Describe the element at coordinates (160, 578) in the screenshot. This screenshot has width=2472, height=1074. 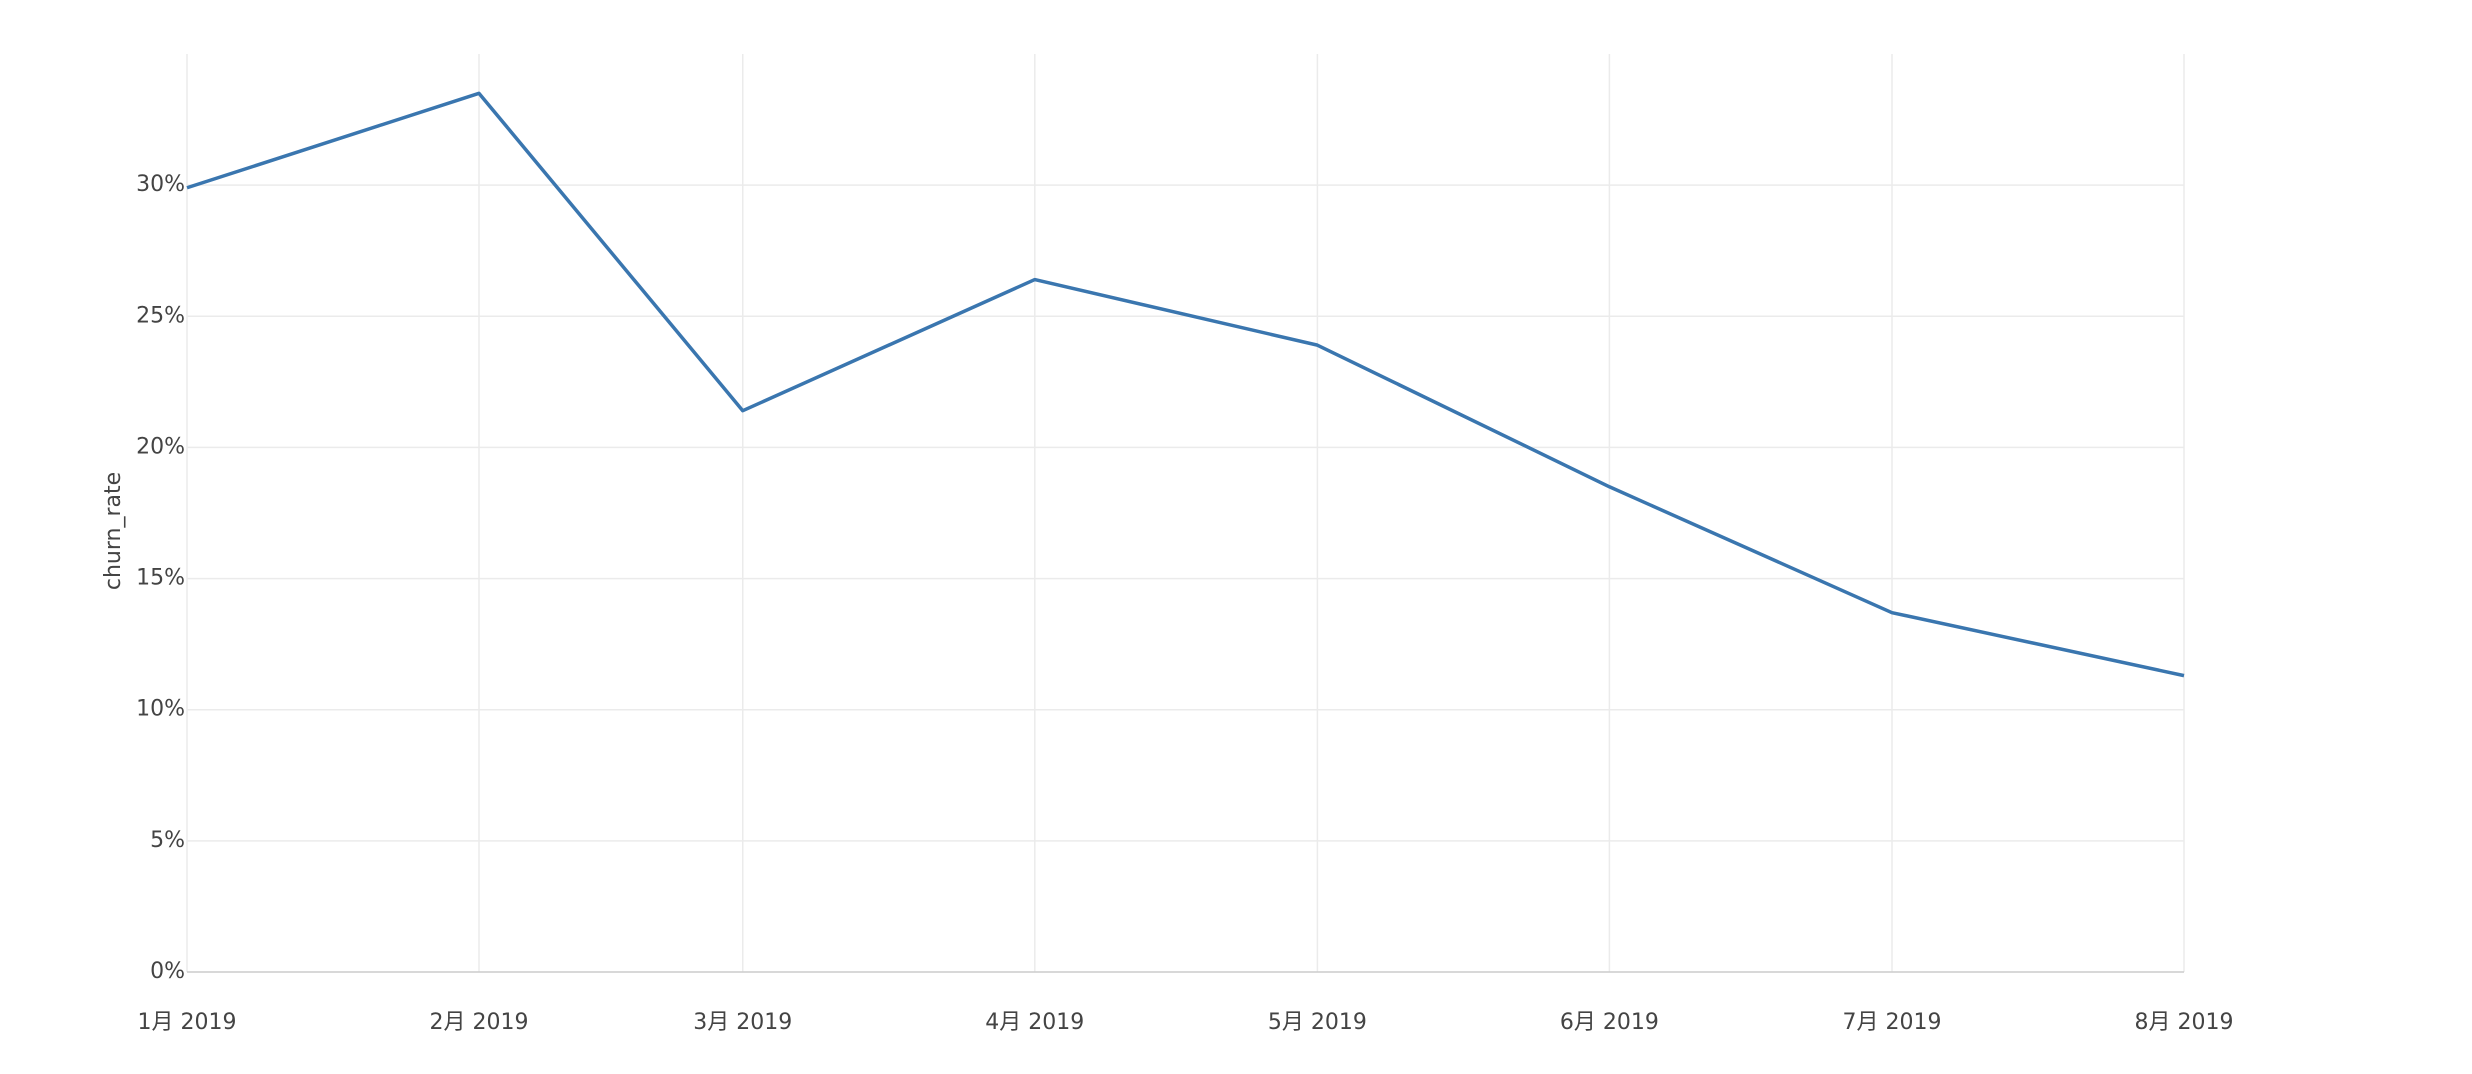
I see `y-tick-label: 15%` at that location.